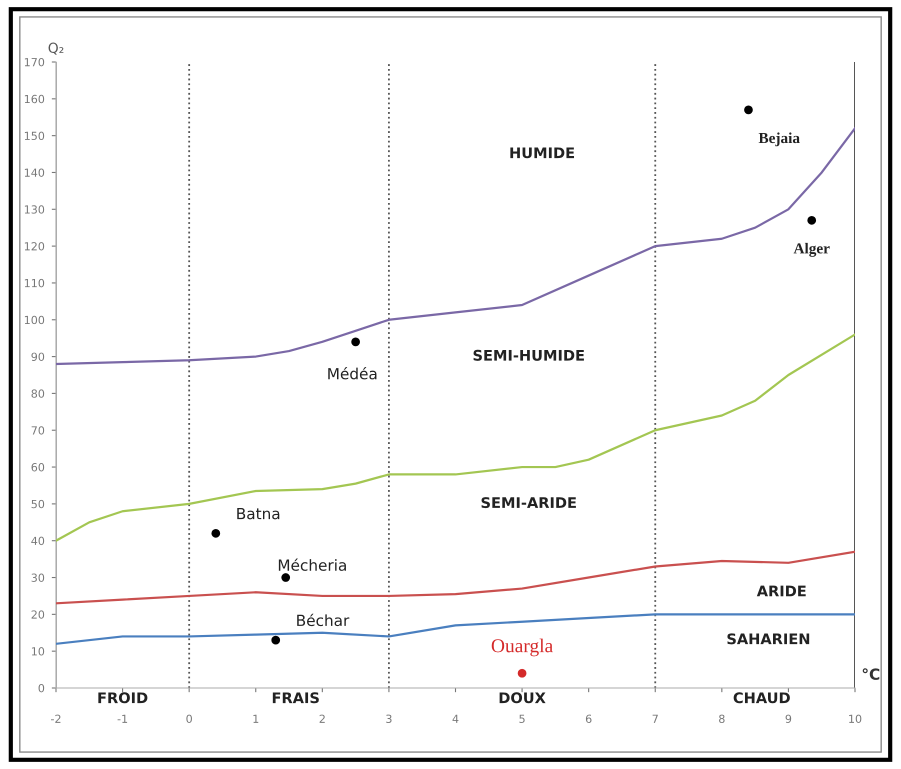 The image size is (901, 769). I want to click on x-tick-label: 9, so click(789, 718).